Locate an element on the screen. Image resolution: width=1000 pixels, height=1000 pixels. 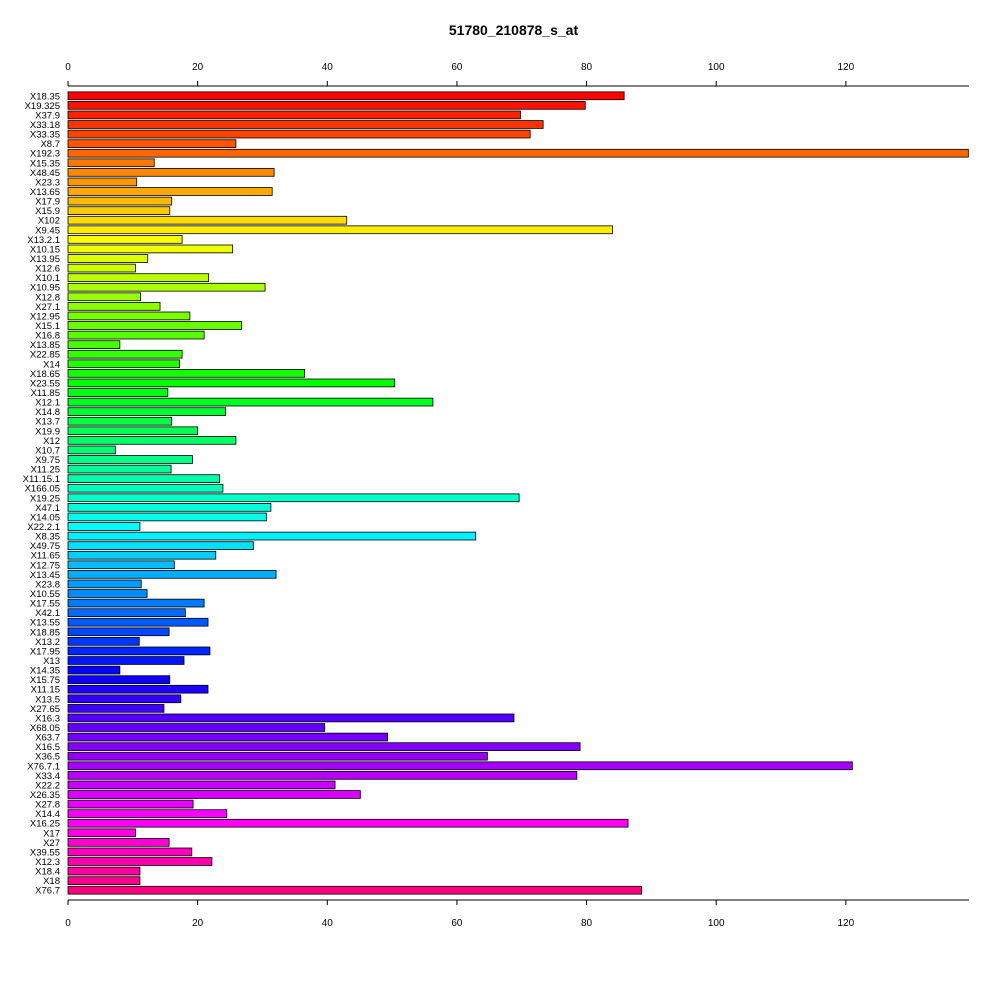
category-label: X27 is located at coordinates (51, 843).